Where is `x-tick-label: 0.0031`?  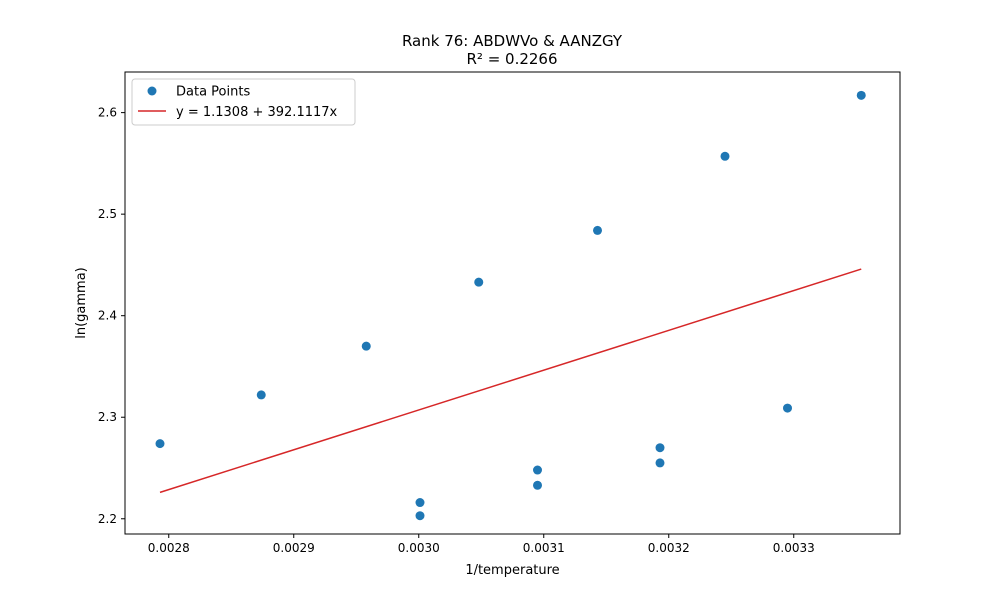
x-tick-label: 0.0031 is located at coordinates (544, 548).